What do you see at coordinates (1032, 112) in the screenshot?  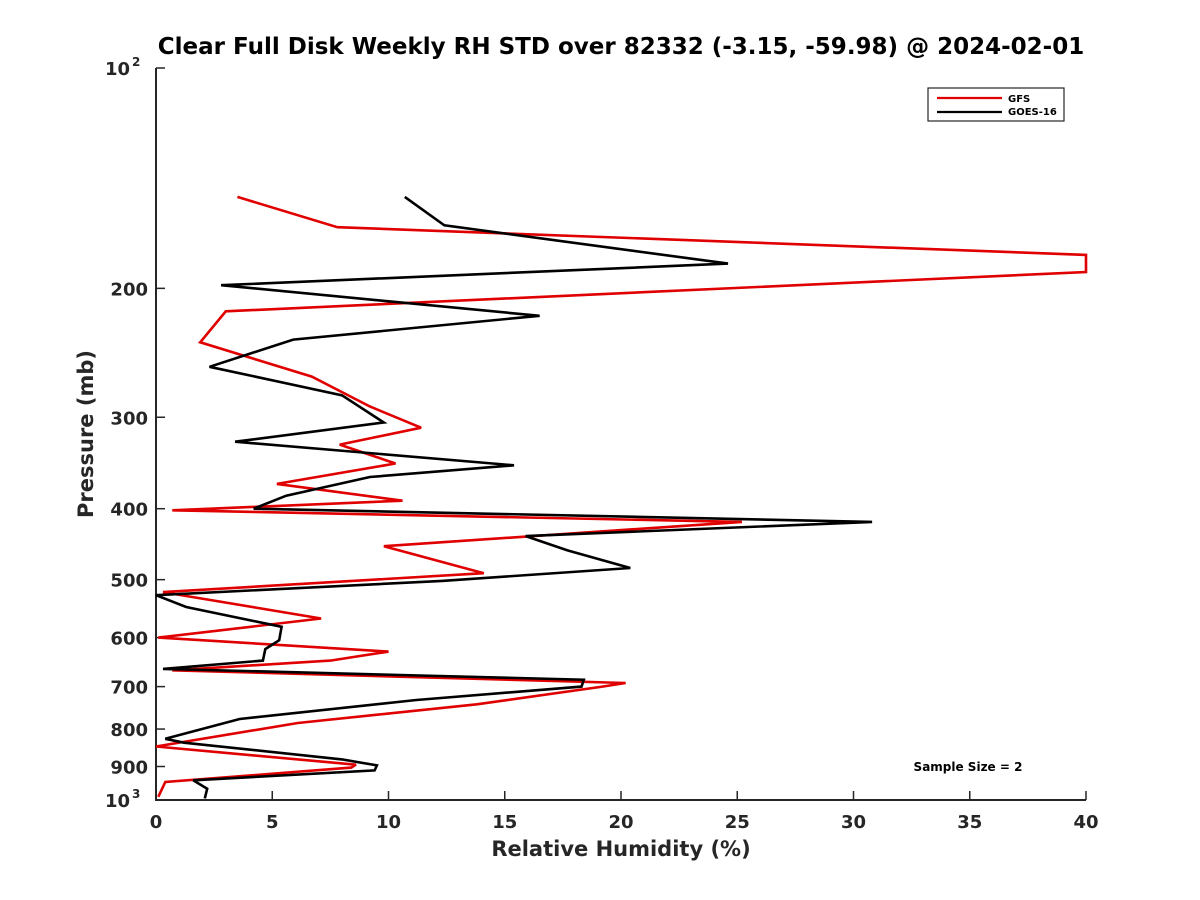 I see `legend-label-goes-16: GOES-16` at bounding box center [1032, 112].